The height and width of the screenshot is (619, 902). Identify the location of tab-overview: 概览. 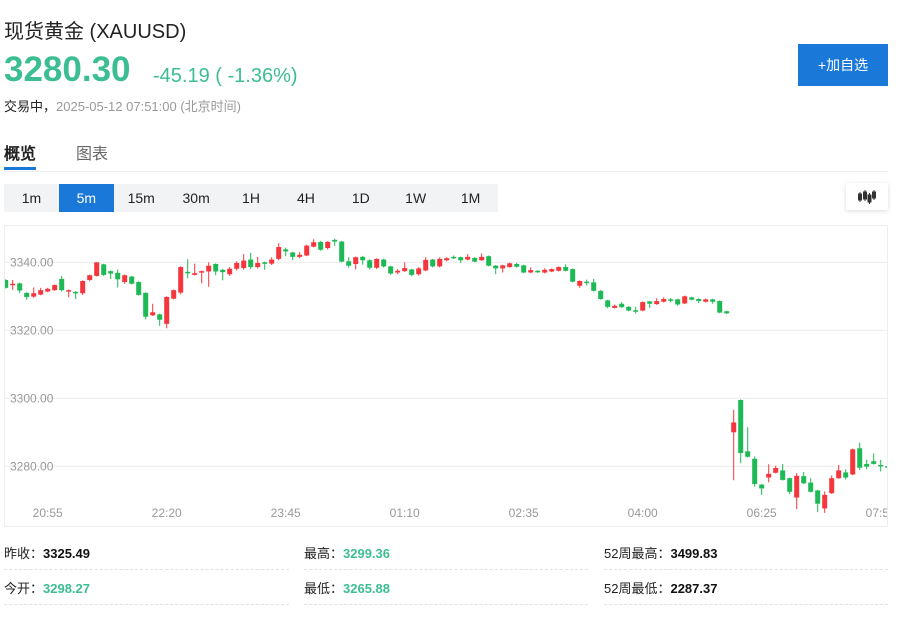
(20, 154).